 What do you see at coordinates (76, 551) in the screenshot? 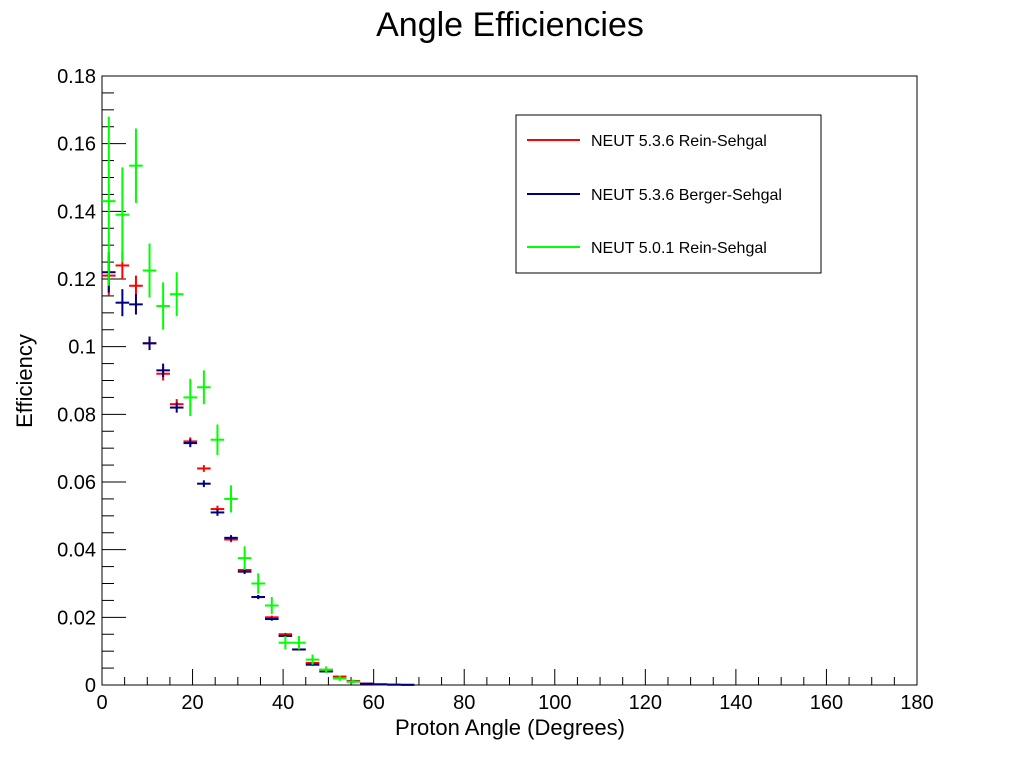
I see `y-tick-label: 0.04` at bounding box center [76, 551].